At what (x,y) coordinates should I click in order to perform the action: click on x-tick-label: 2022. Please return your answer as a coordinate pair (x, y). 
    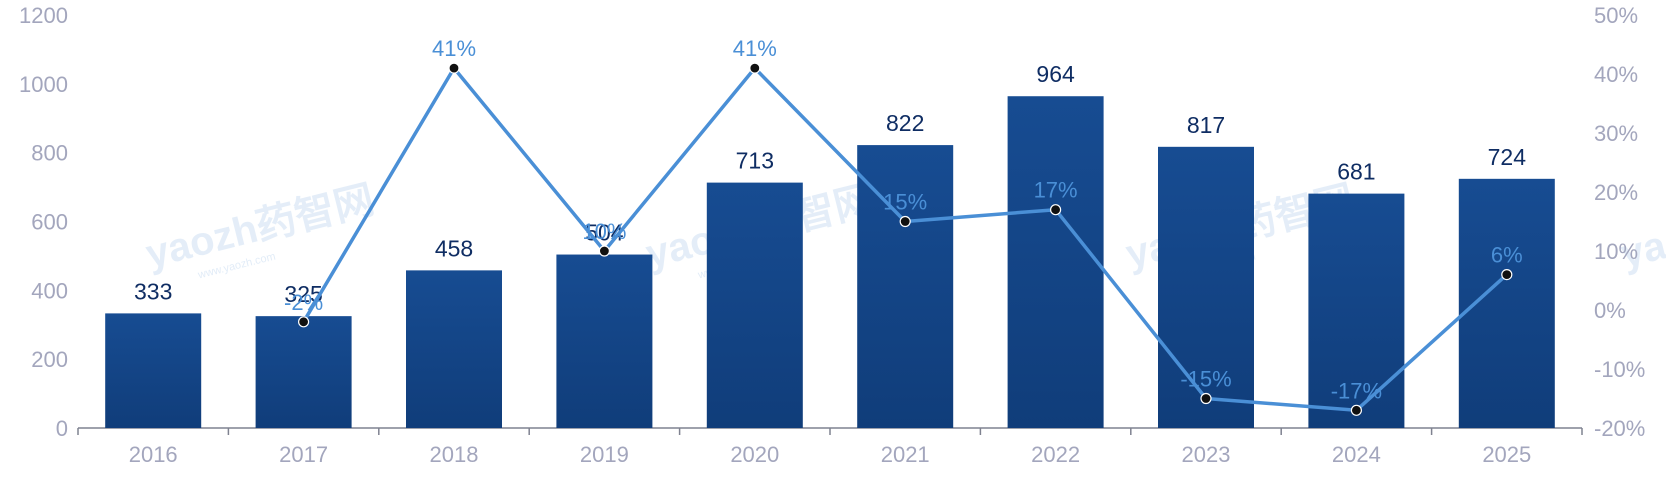
    Looking at the image, I should click on (1055, 454).